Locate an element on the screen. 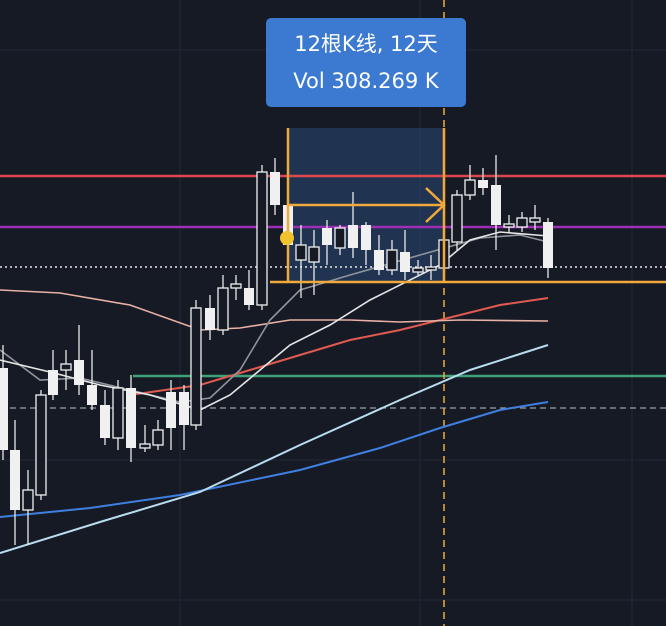 This screenshot has height=626, width=666. measure-tool is located at coordinates (468, 206).